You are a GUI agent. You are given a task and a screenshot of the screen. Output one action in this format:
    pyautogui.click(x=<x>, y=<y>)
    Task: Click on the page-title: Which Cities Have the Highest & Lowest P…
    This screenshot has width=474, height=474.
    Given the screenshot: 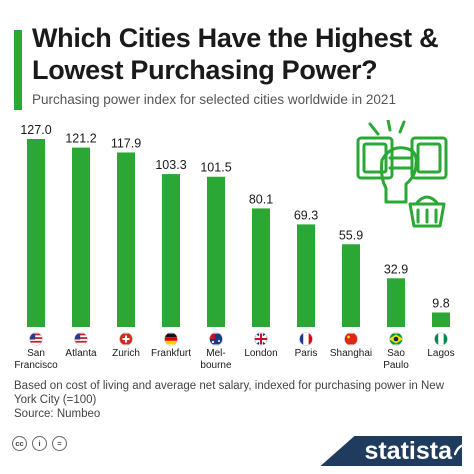 What is the action you would take?
    pyautogui.click(x=235, y=54)
    